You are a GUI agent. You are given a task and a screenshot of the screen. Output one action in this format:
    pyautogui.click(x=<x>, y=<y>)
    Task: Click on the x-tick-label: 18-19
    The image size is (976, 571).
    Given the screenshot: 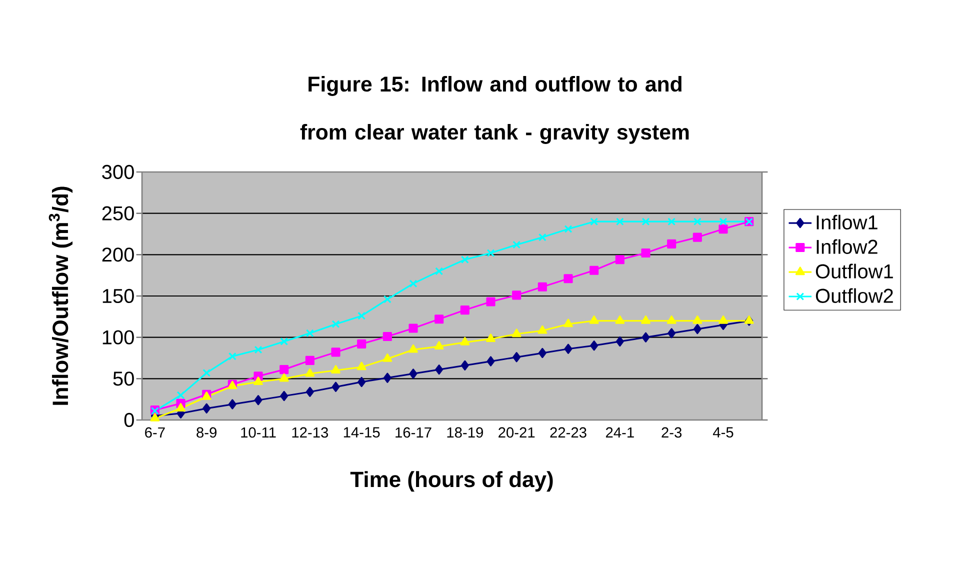 What is the action you would take?
    pyautogui.click(x=465, y=432)
    